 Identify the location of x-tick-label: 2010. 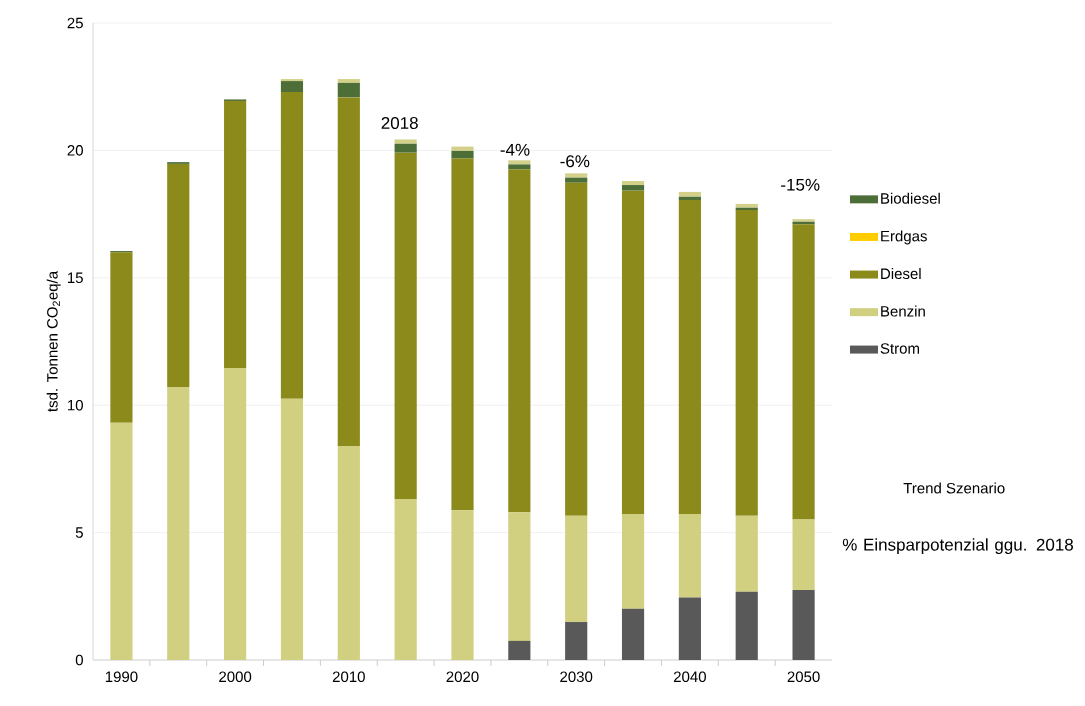
(348, 677).